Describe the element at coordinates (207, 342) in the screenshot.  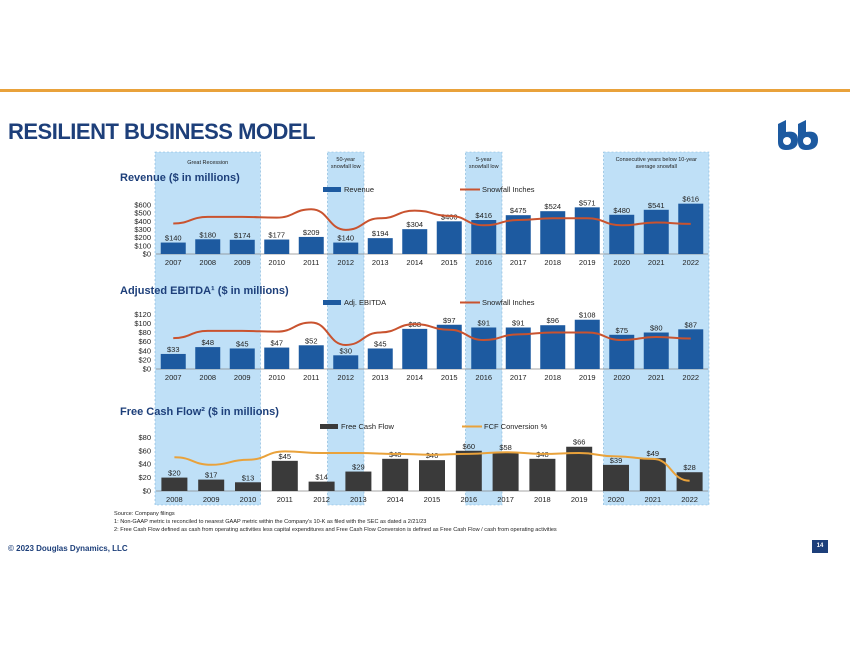
I see `bar-data-label: $48` at that location.